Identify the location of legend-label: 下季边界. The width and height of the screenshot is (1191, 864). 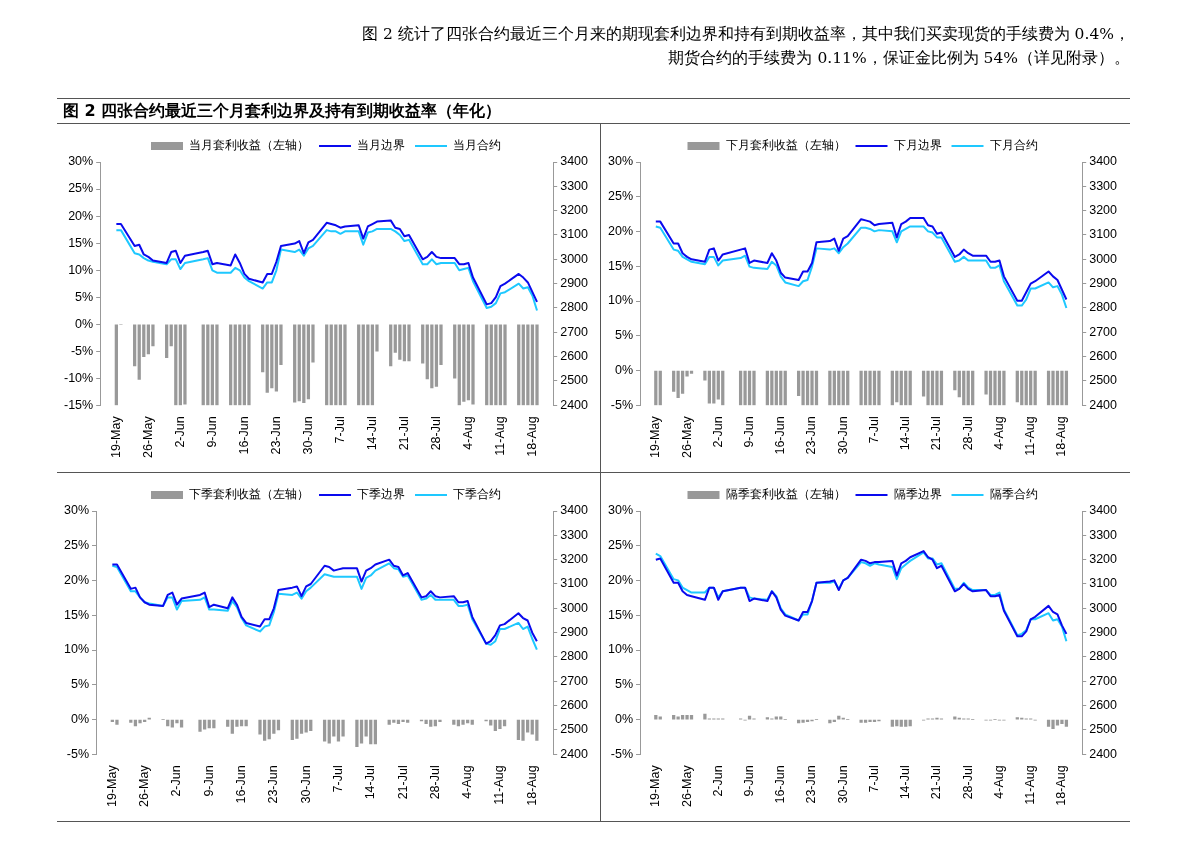
(381, 494).